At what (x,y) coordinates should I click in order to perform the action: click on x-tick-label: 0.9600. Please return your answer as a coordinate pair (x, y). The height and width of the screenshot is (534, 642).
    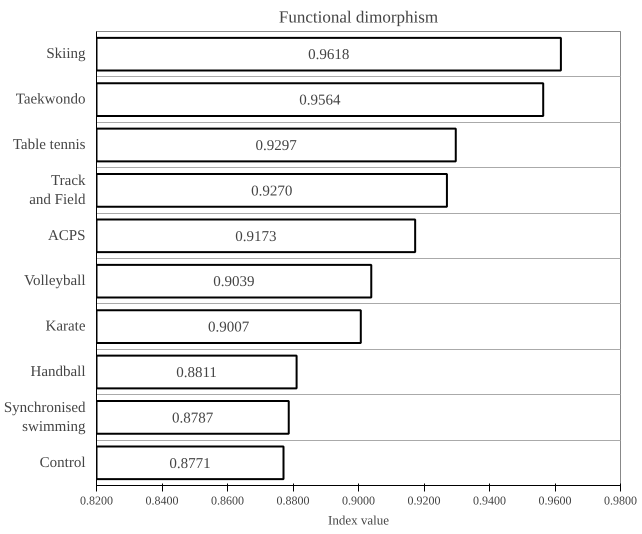
    Looking at the image, I should click on (555, 501).